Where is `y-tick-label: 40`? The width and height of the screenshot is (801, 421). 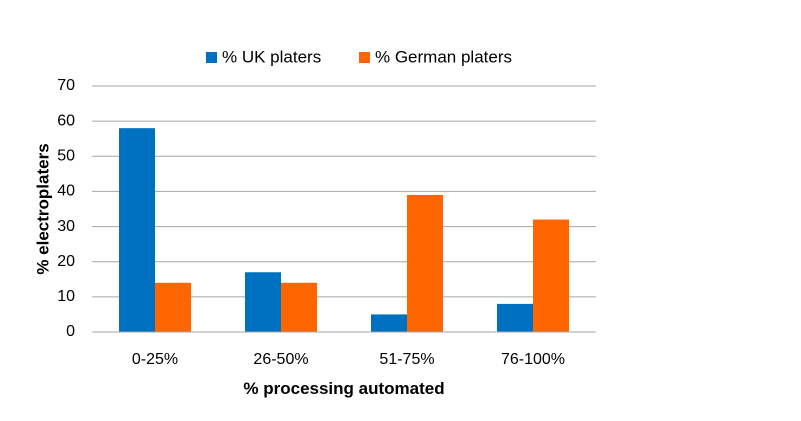 y-tick-label: 40 is located at coordinates (66, 191).